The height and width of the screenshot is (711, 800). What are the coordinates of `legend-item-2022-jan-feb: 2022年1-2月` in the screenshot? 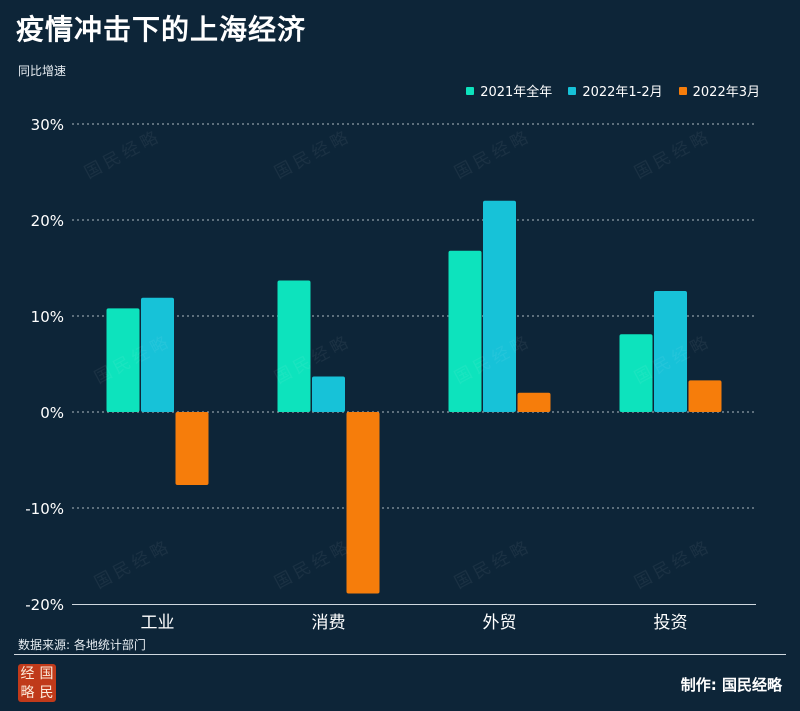 It's located at (615, 90).